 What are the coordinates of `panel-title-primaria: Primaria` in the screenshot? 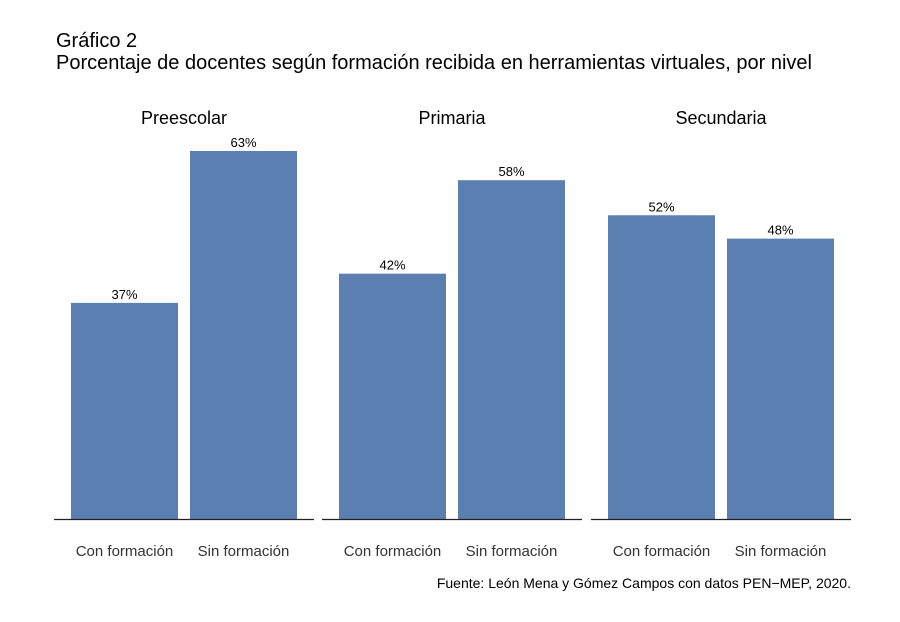 It's located at (452, 118).